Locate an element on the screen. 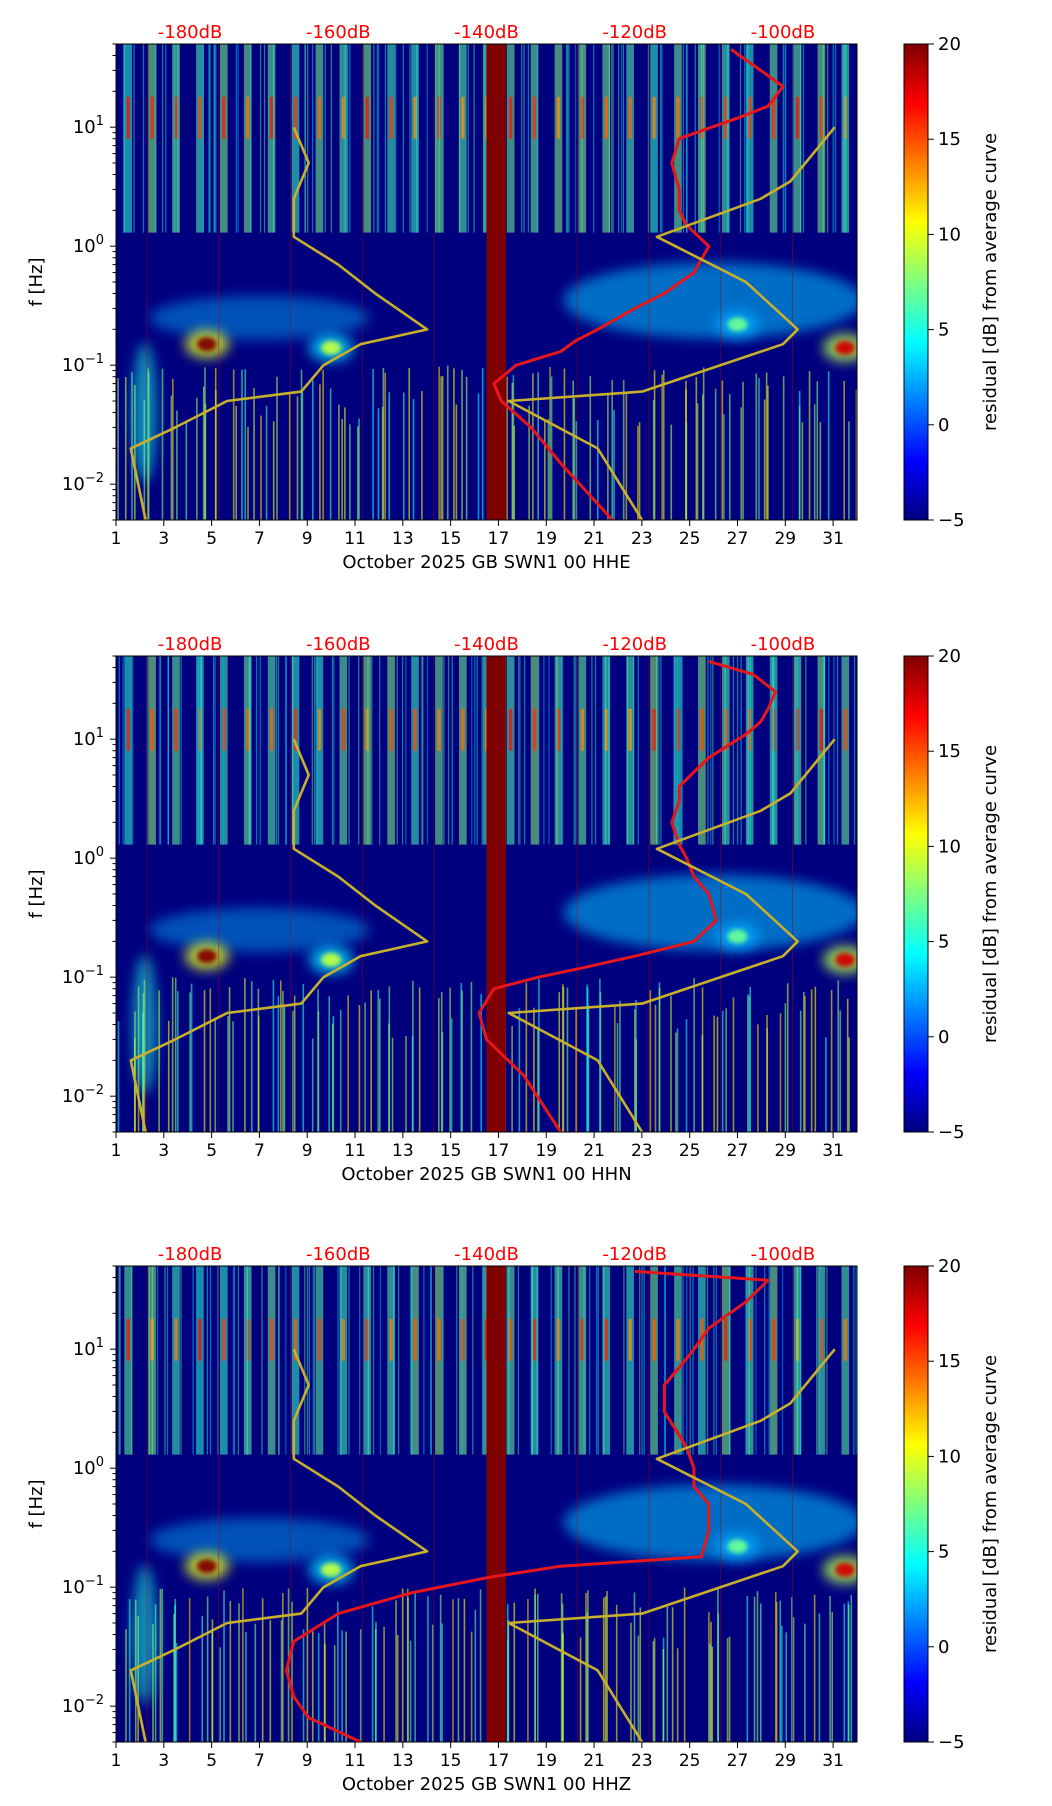 The height and width of the screenshot is (1806, 1052). y-tick-label: 10−1 is located at coordinates (83, 1586).